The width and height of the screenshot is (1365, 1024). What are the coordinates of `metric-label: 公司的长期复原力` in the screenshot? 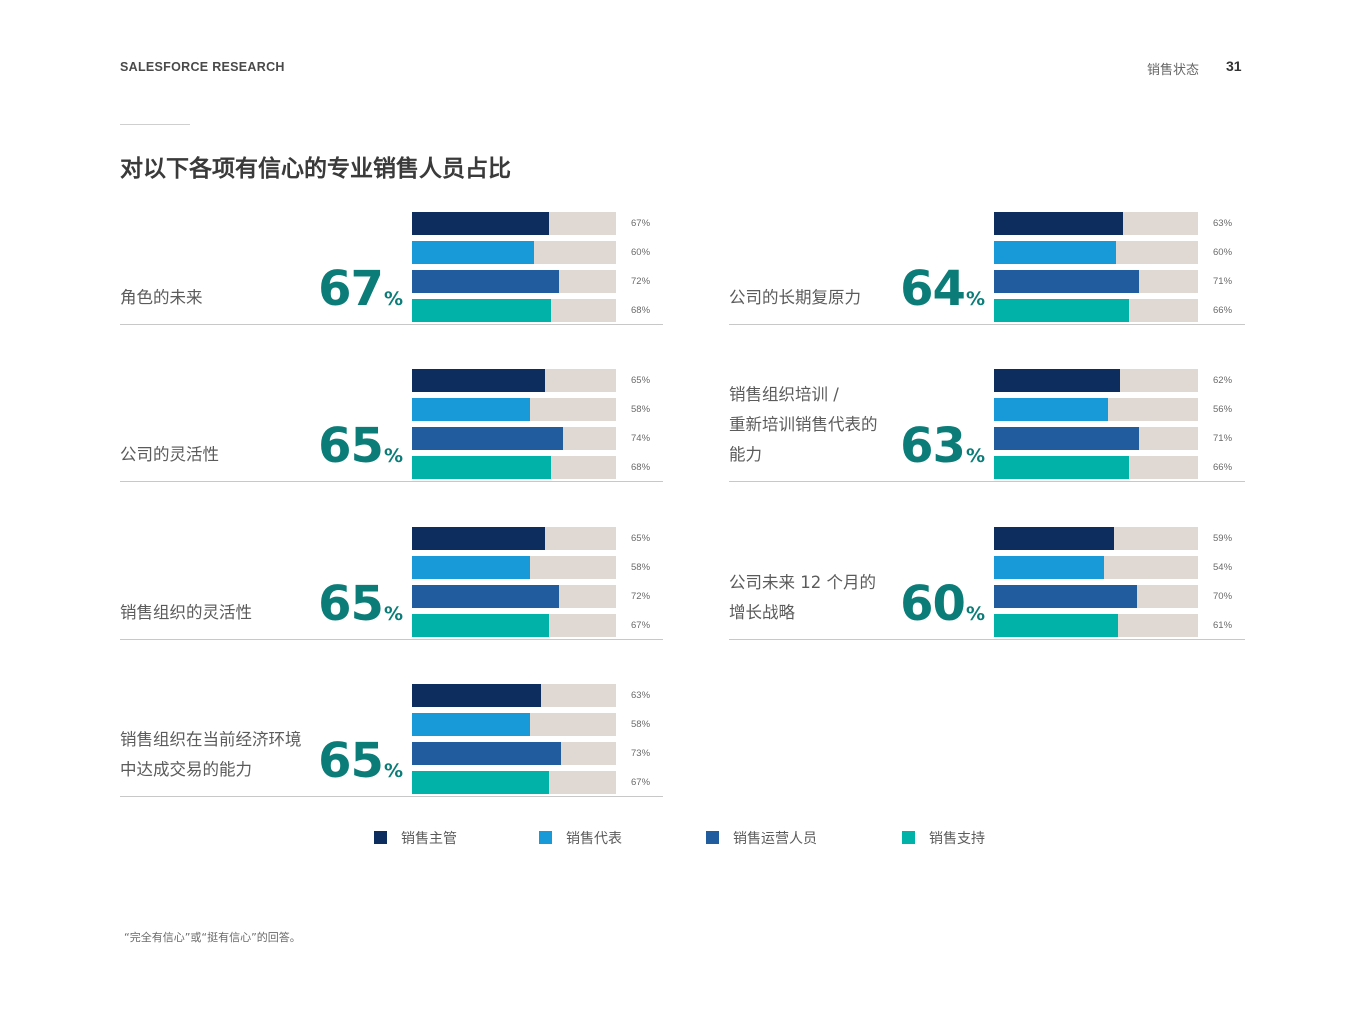 It's located at (829, 298).